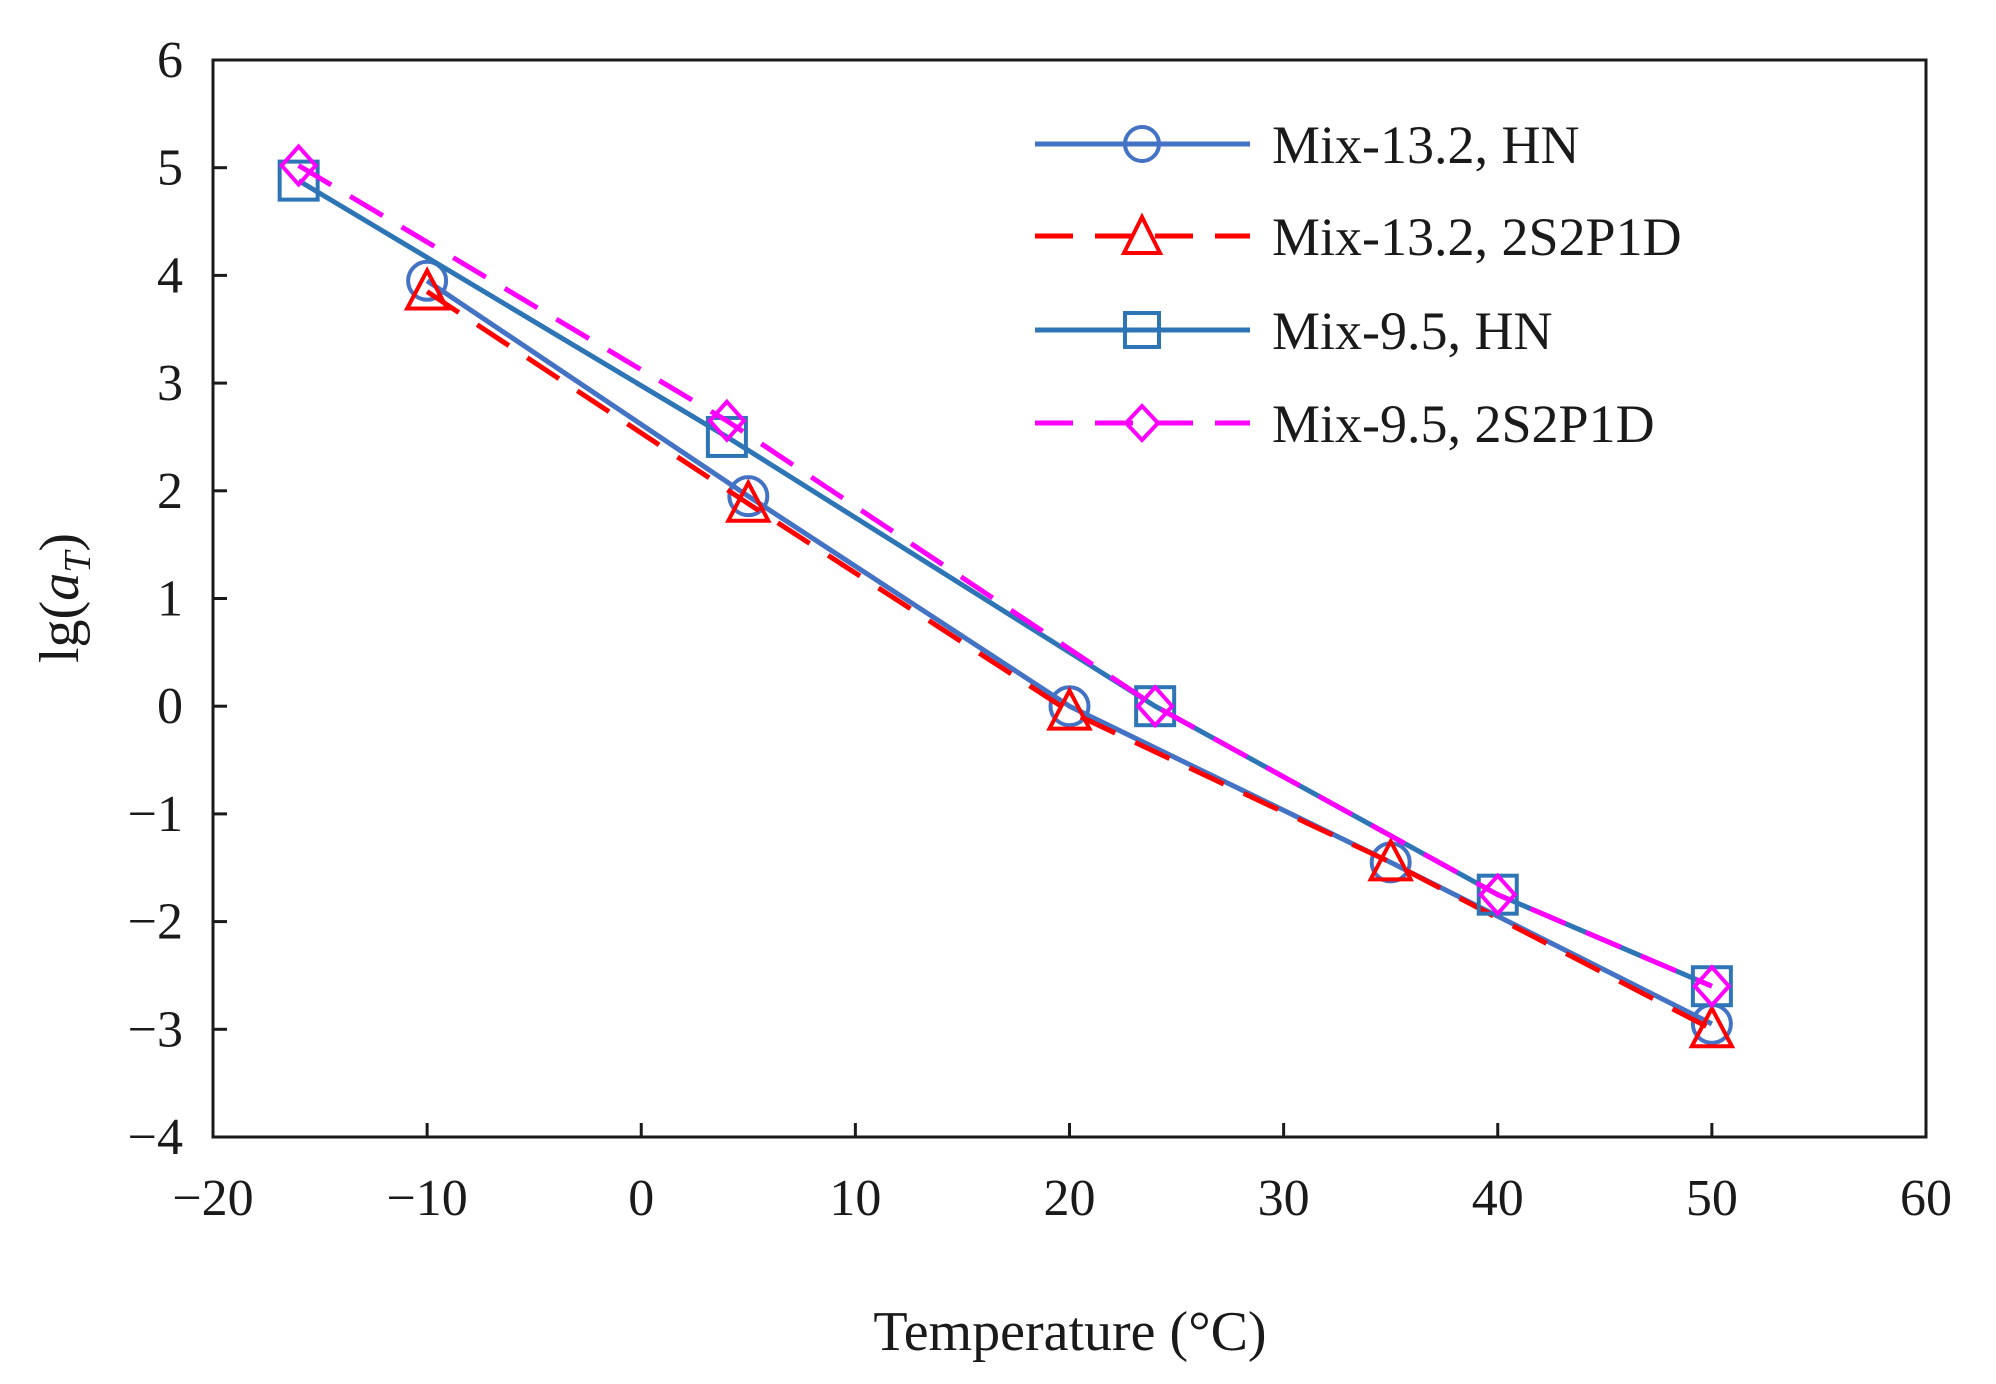  I want to click on y-tick-label: −4, so click(155, 1137).